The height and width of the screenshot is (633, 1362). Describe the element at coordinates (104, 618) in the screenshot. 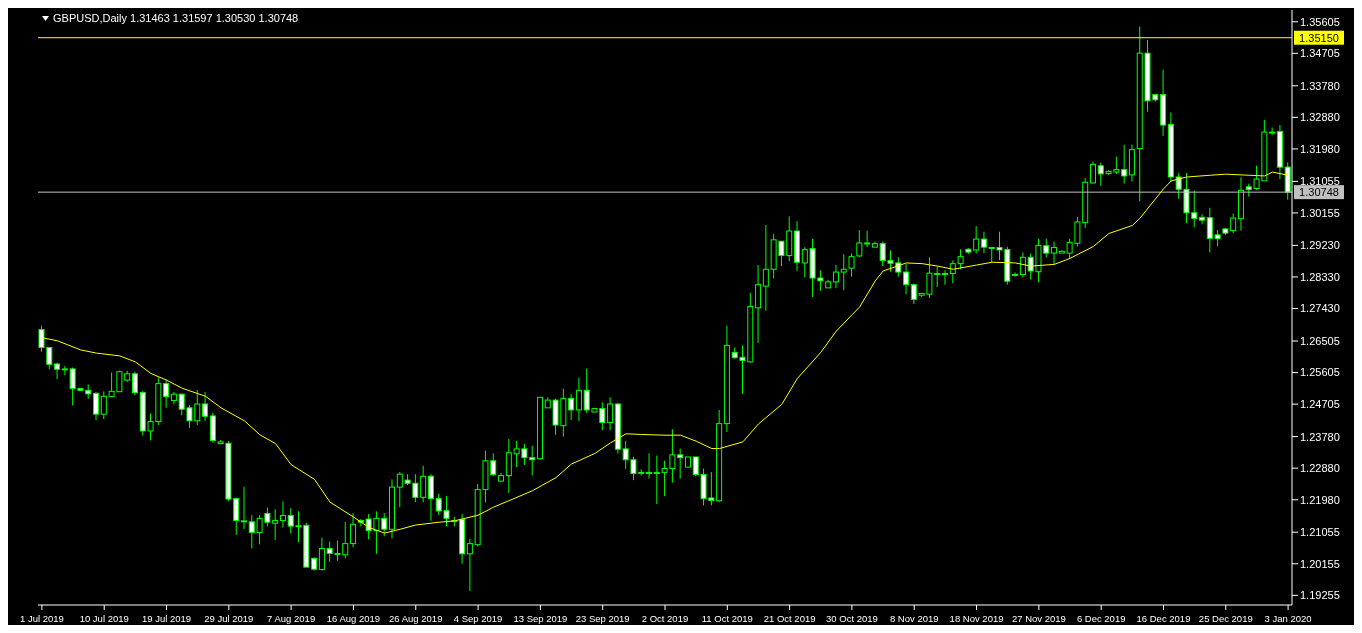

I see `x-tick-label: 10 Jul 2019` at that location.